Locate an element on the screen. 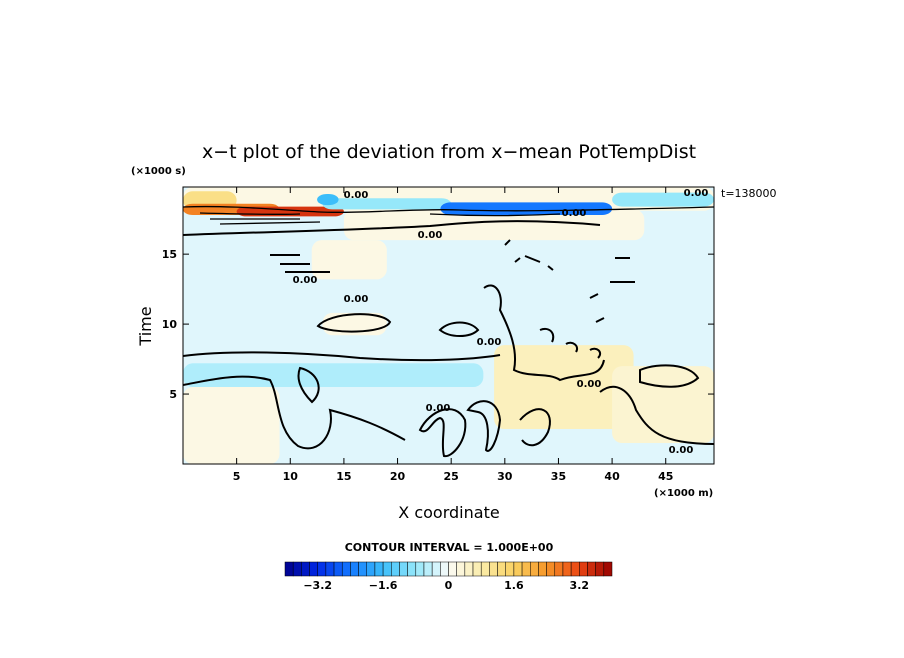 This screenshot has width=904, height=658. y-tick-label: 5 is located at coordinates (173, 394).